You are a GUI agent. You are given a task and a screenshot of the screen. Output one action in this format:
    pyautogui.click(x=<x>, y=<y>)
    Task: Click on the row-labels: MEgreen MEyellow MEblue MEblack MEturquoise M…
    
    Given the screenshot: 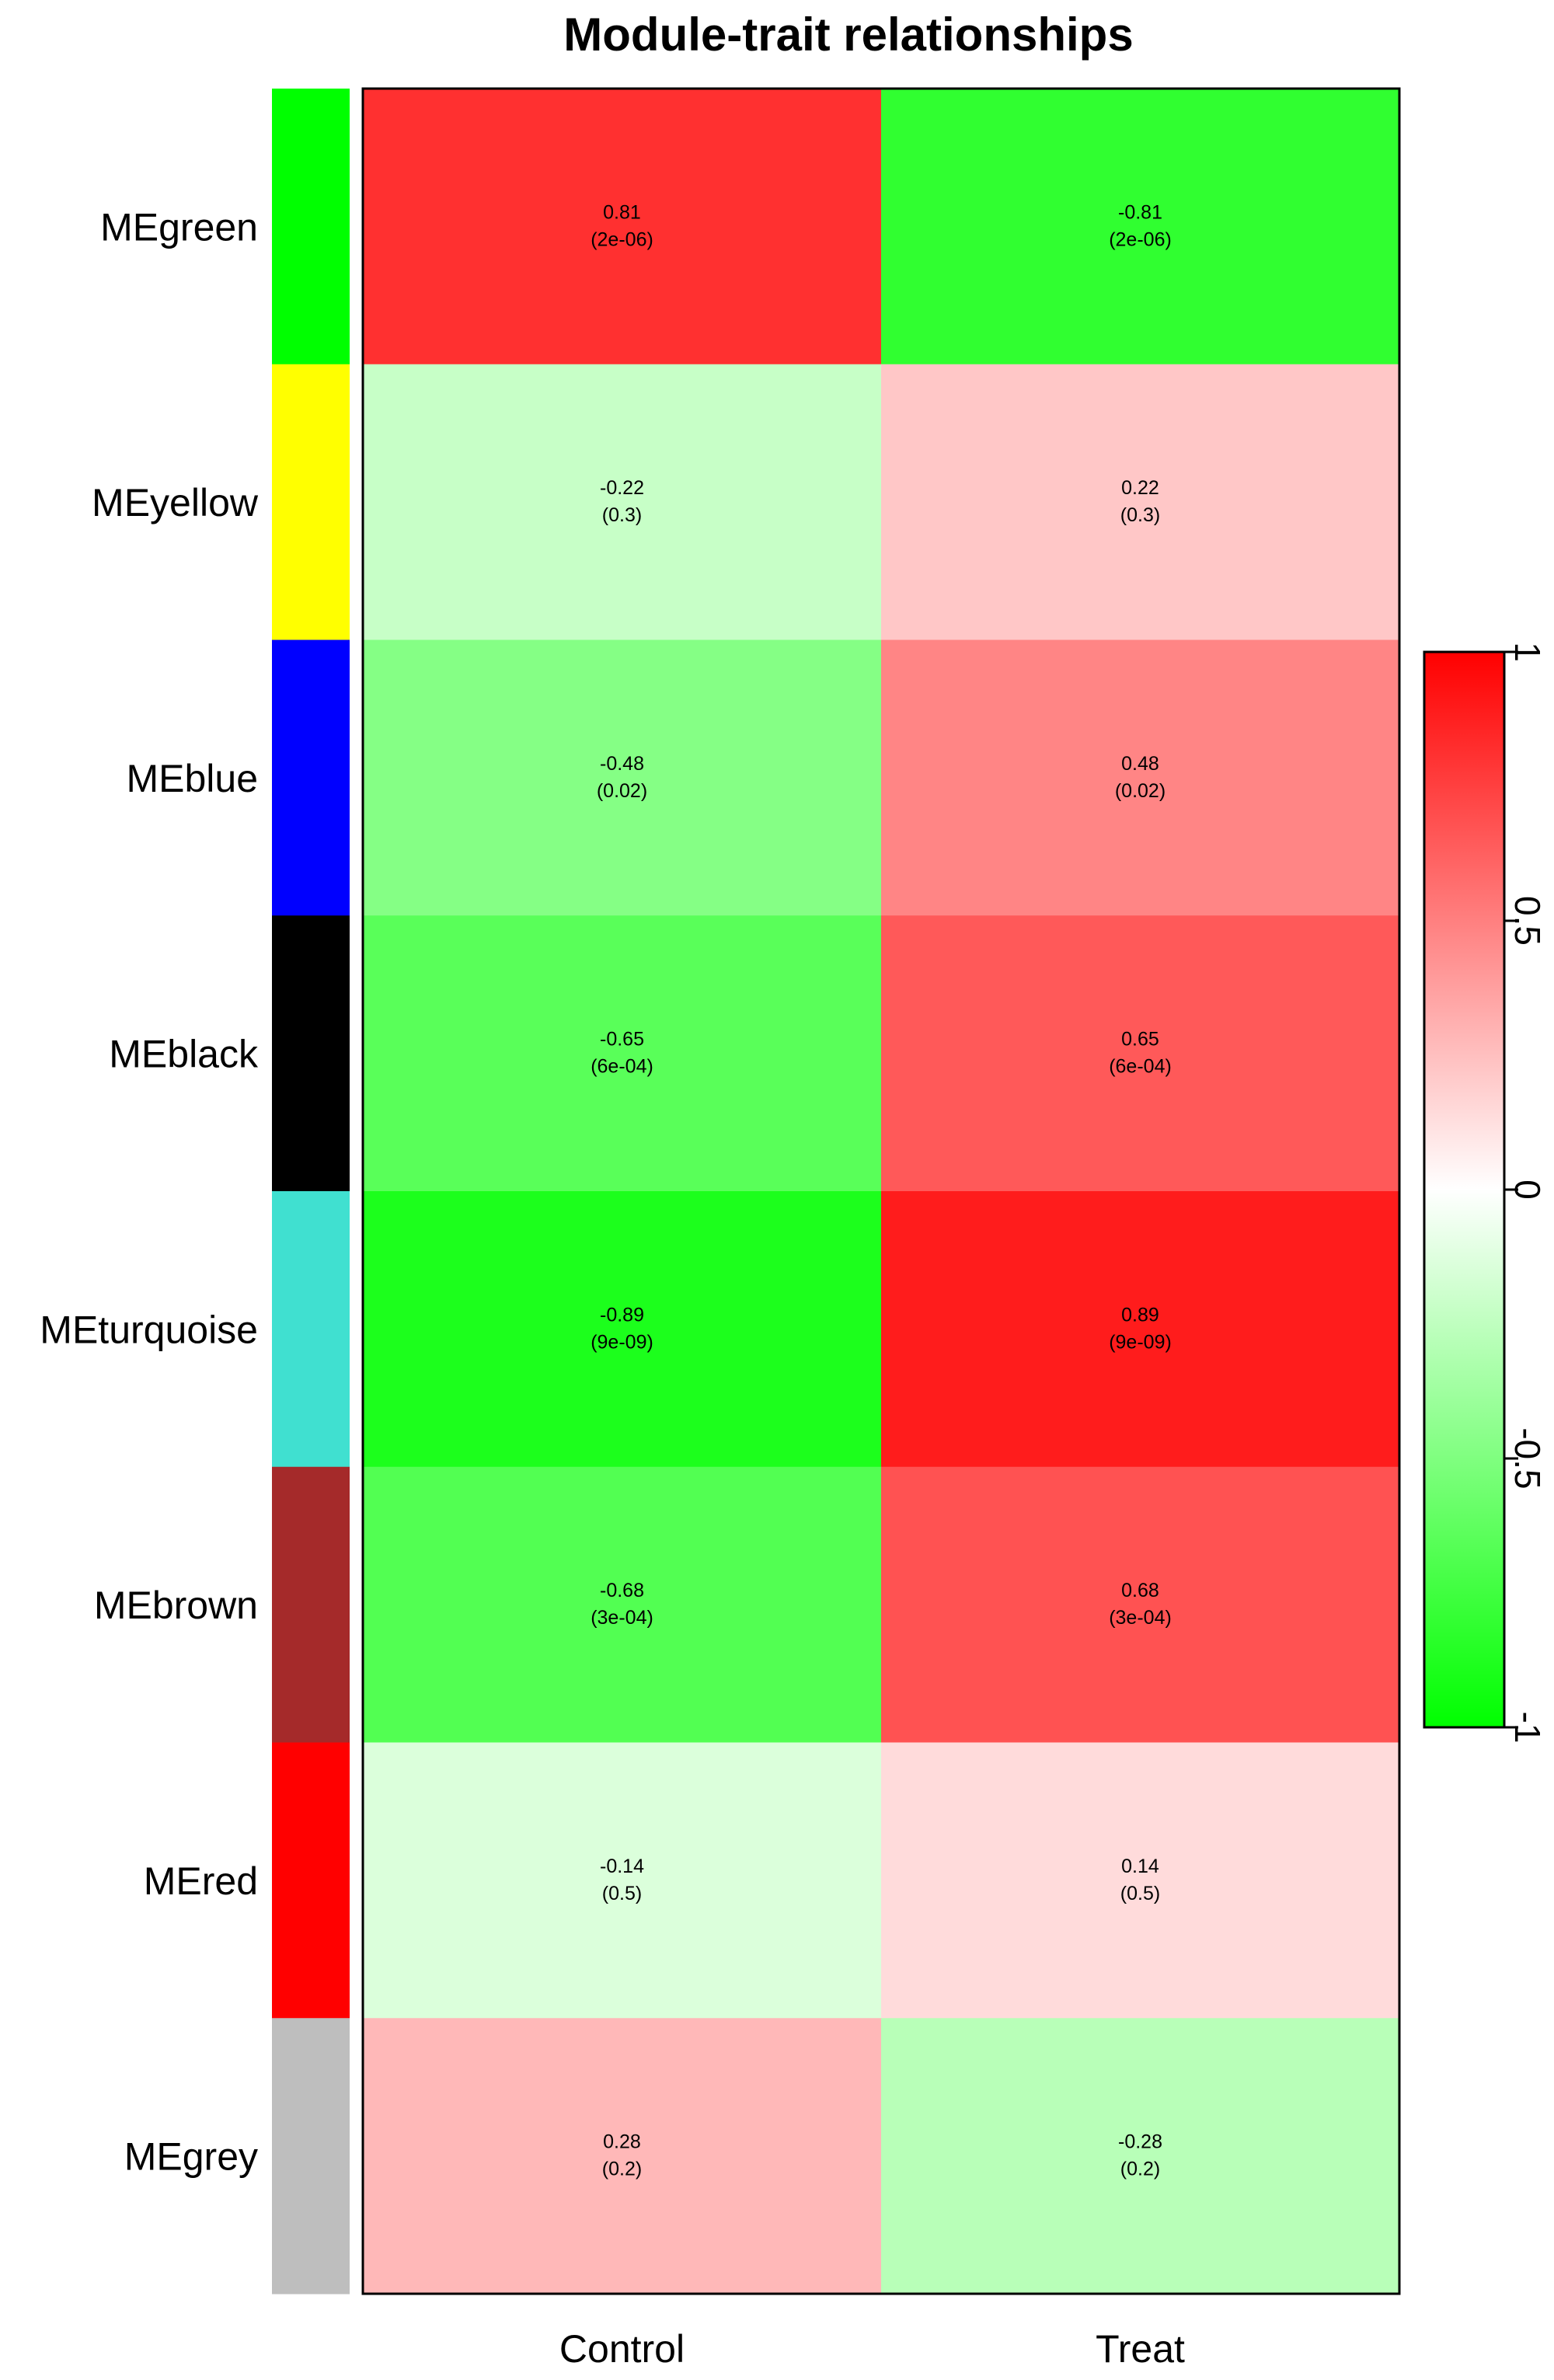 What is the action you would take?
    pyautogui.click(x=149, y=1192)
    